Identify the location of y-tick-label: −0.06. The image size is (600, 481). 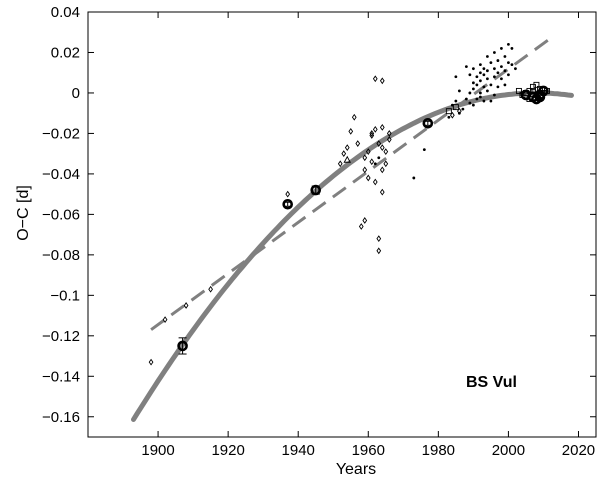
(61, 214).